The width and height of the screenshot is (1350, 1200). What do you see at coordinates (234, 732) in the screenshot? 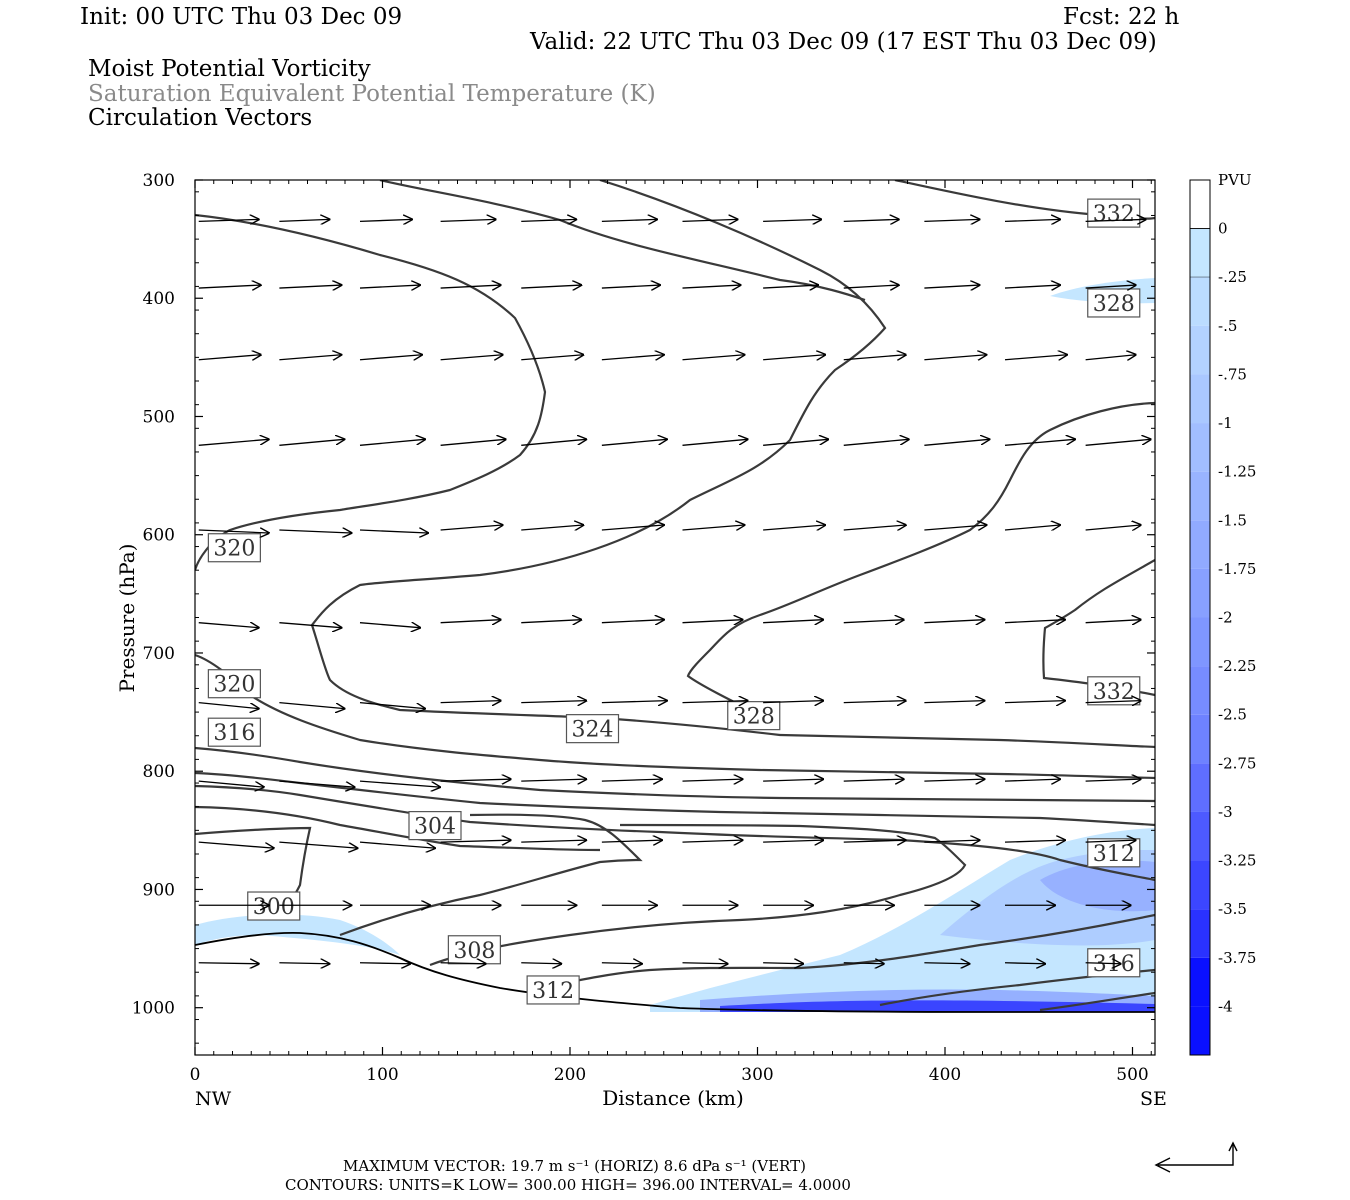
I see `contour-label: 316` at bounding box center [234, 732].